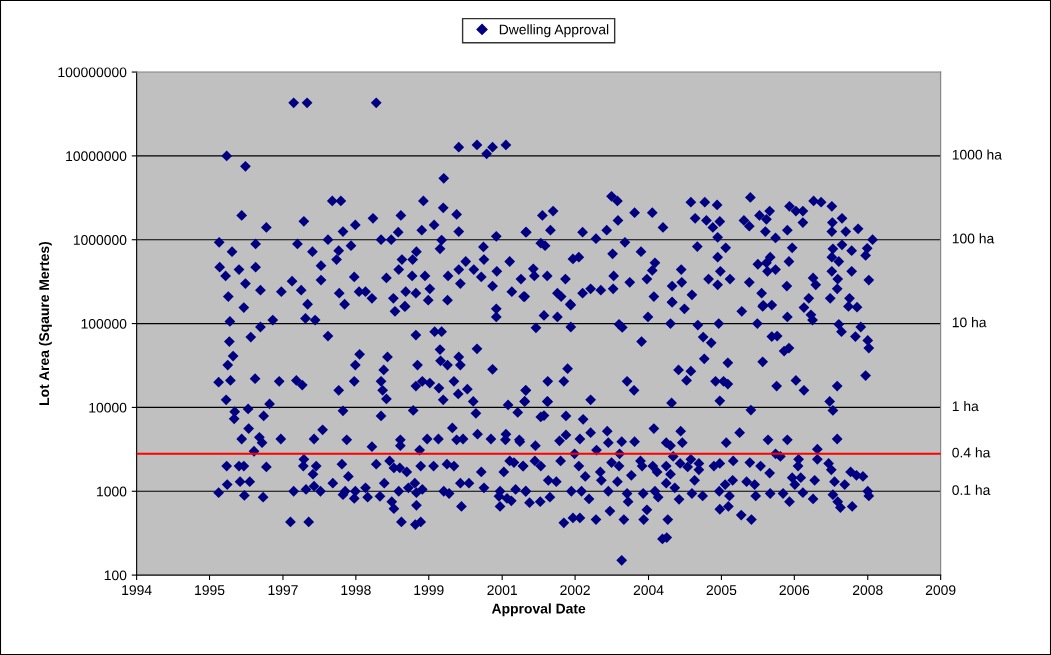 This screenshot has height=655, width=1051. Describe the element at coordinates (977, 154) in the screenshot. I see `ref-line-label: 1000 ha` at that location.